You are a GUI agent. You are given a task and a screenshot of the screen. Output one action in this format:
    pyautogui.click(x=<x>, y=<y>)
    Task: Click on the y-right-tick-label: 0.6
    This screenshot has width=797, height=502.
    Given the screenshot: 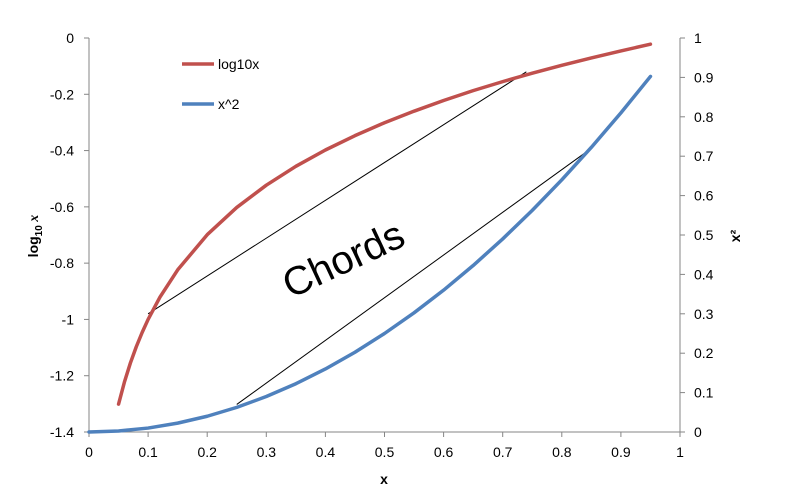 What is the action you would take?
    pyautogui.click(x=704, y=196)
    